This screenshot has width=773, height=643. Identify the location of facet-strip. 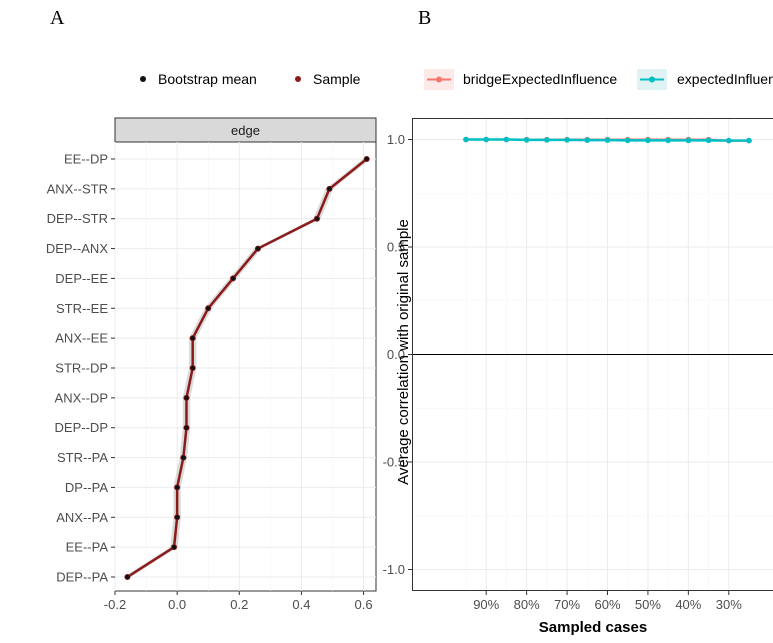
(245, 130).